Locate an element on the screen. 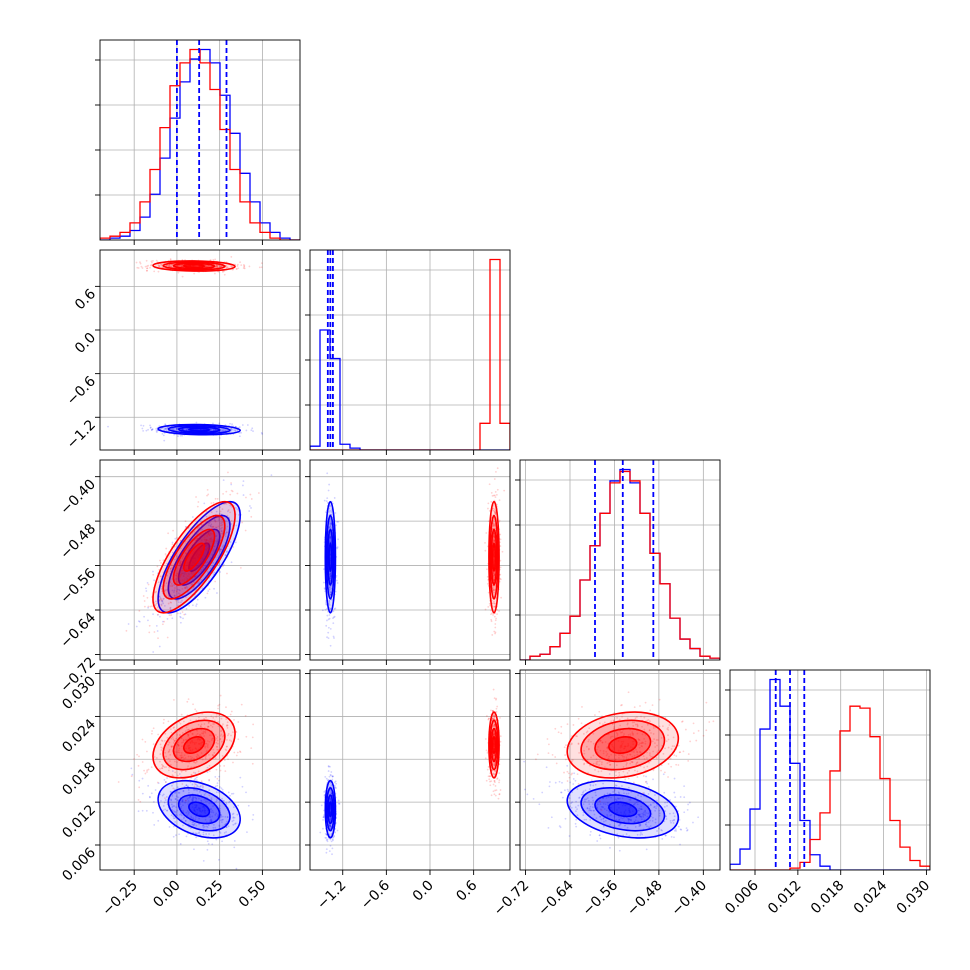 The image size is (970, 970). y-tick-label: 0.018 is located at coordinates (79, 779).